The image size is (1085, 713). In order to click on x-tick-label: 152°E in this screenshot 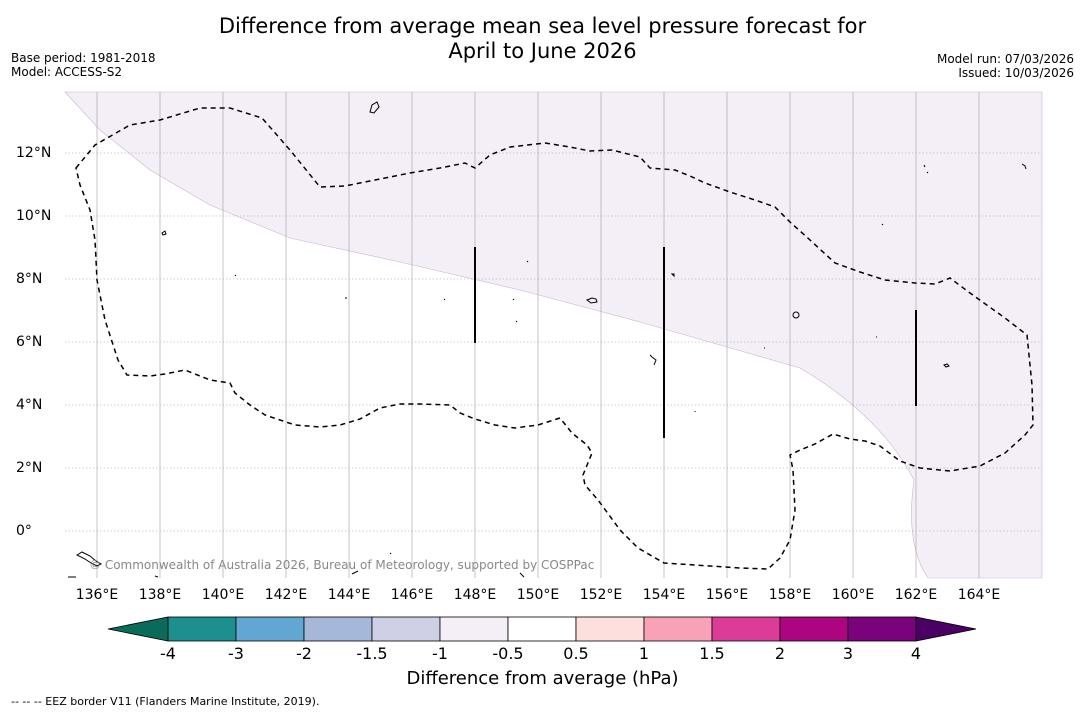, I will do `click(601, 595)`.